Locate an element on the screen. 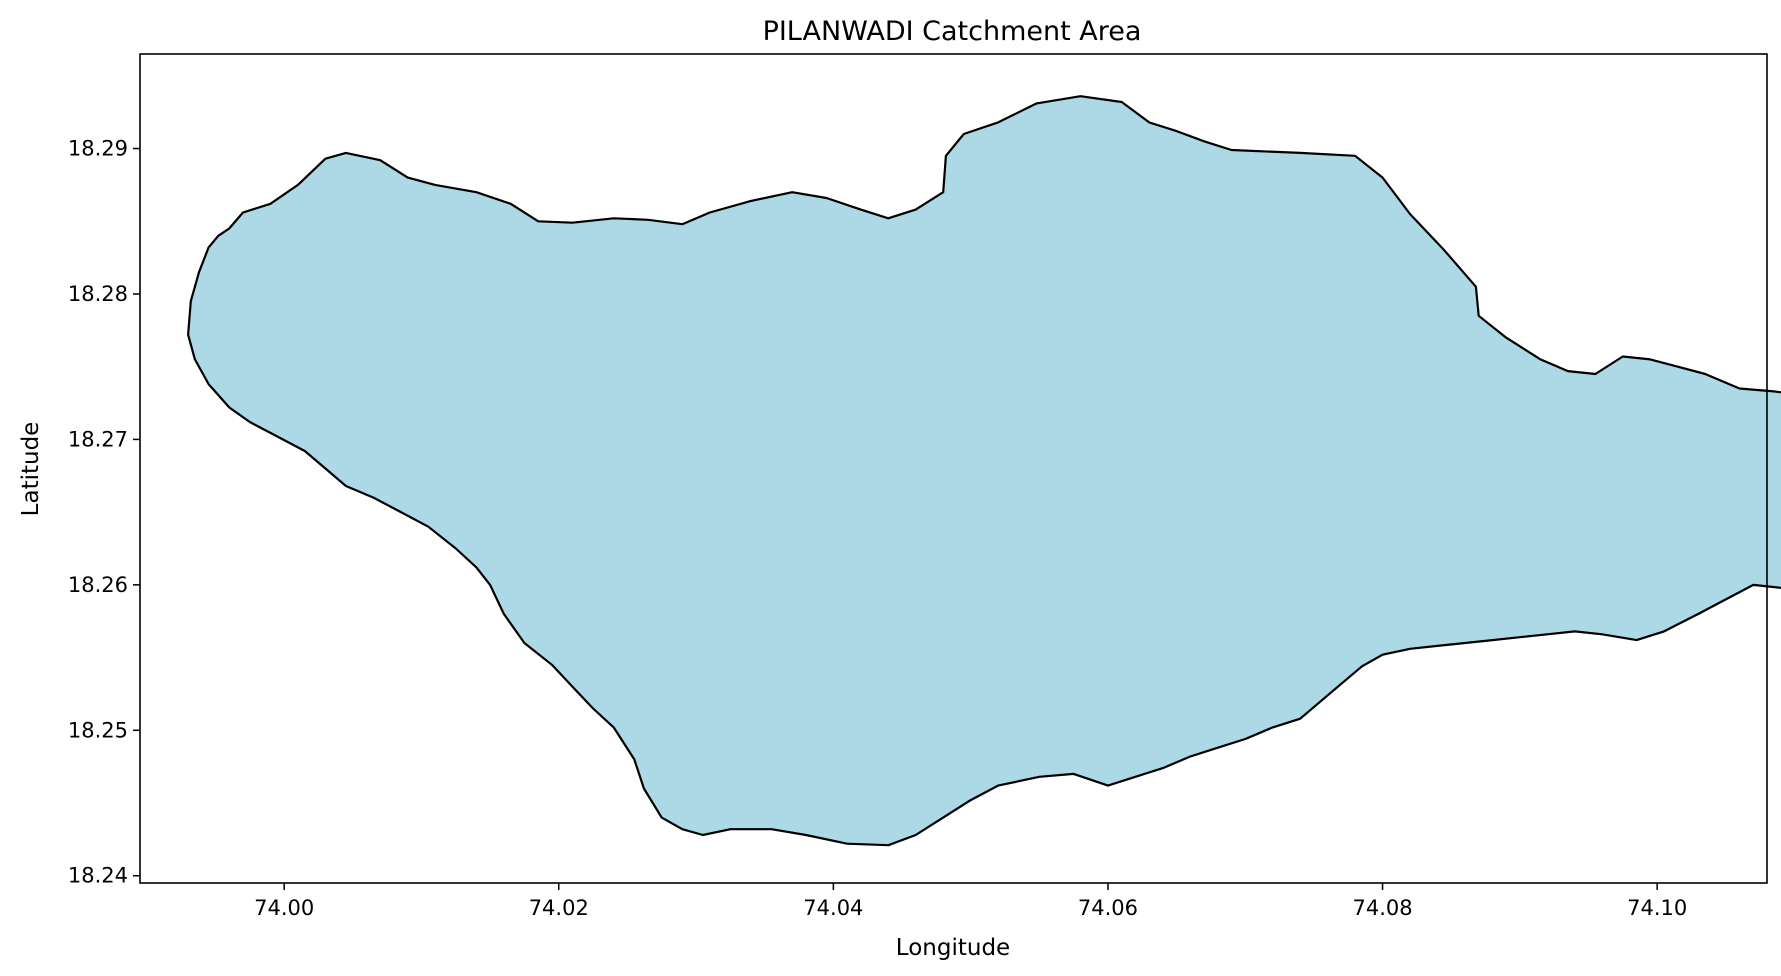  y-tick-label: 18.26 is located at coordinates (98, 585).